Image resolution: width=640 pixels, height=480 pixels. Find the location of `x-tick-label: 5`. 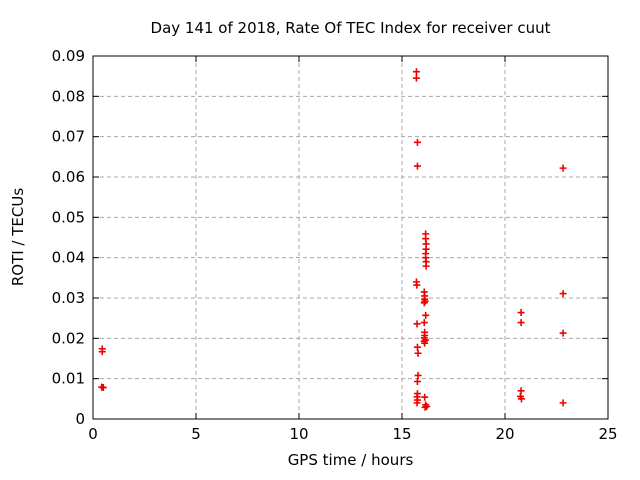

x-tick-label: 5 is located at coordinates (196, 434).